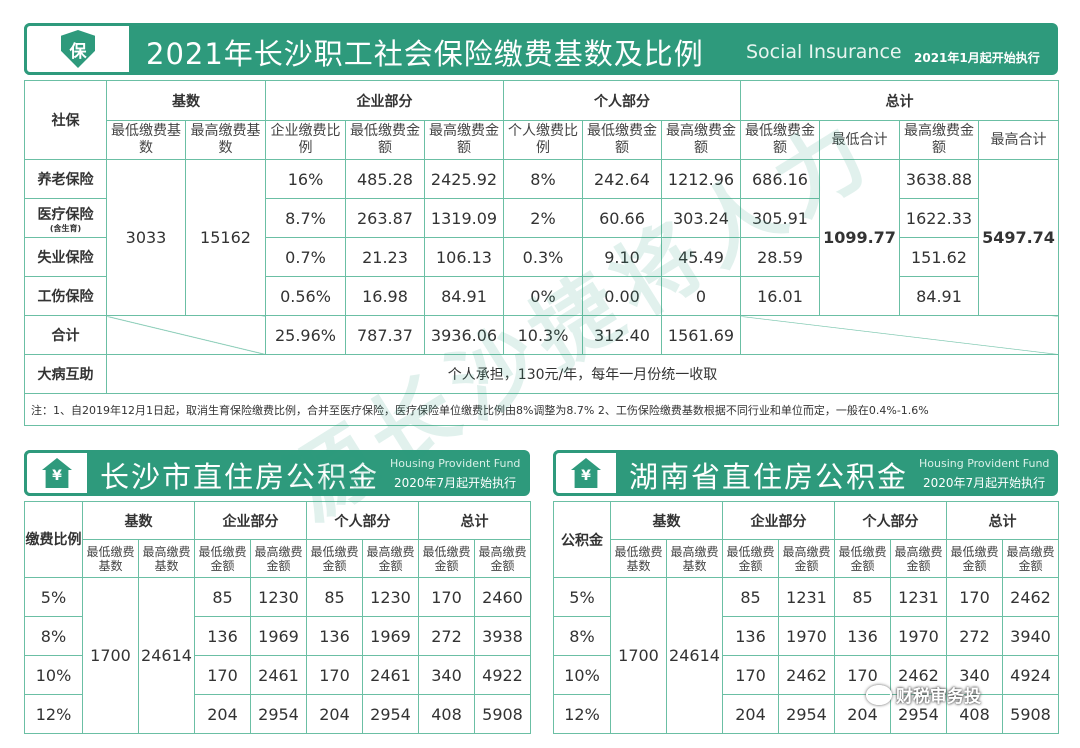 Image resolution: width=1080 pixels, height=748 pixels. I want to click on value-cell: 2954, so click(278, 714).